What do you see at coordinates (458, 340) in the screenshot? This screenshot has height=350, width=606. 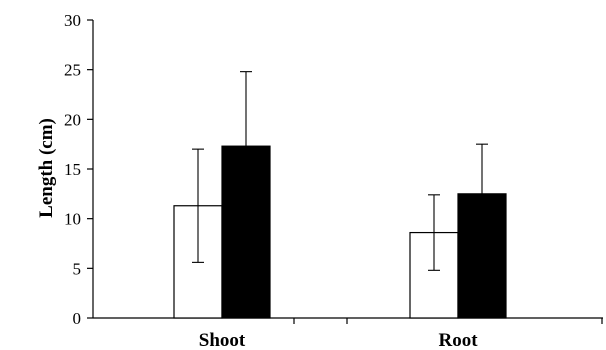 I see `category-label-root: Root` at bounding box center [458, 340].